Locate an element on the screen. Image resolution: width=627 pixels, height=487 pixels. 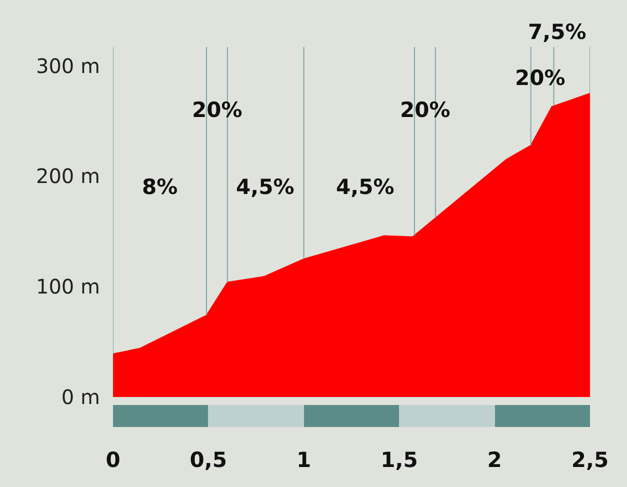
x-tick-label: 1,5 is located at coordinates (399, 460).